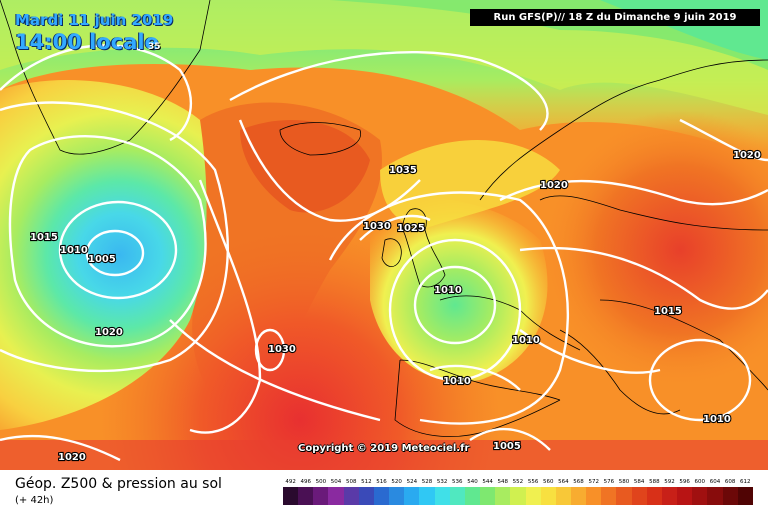 The width and height of the screenshot is (768, 512). What do you see at coordinates (427, 482) in the screenshot?
I see `legend-value: 528` at bounding box center [427, 482].